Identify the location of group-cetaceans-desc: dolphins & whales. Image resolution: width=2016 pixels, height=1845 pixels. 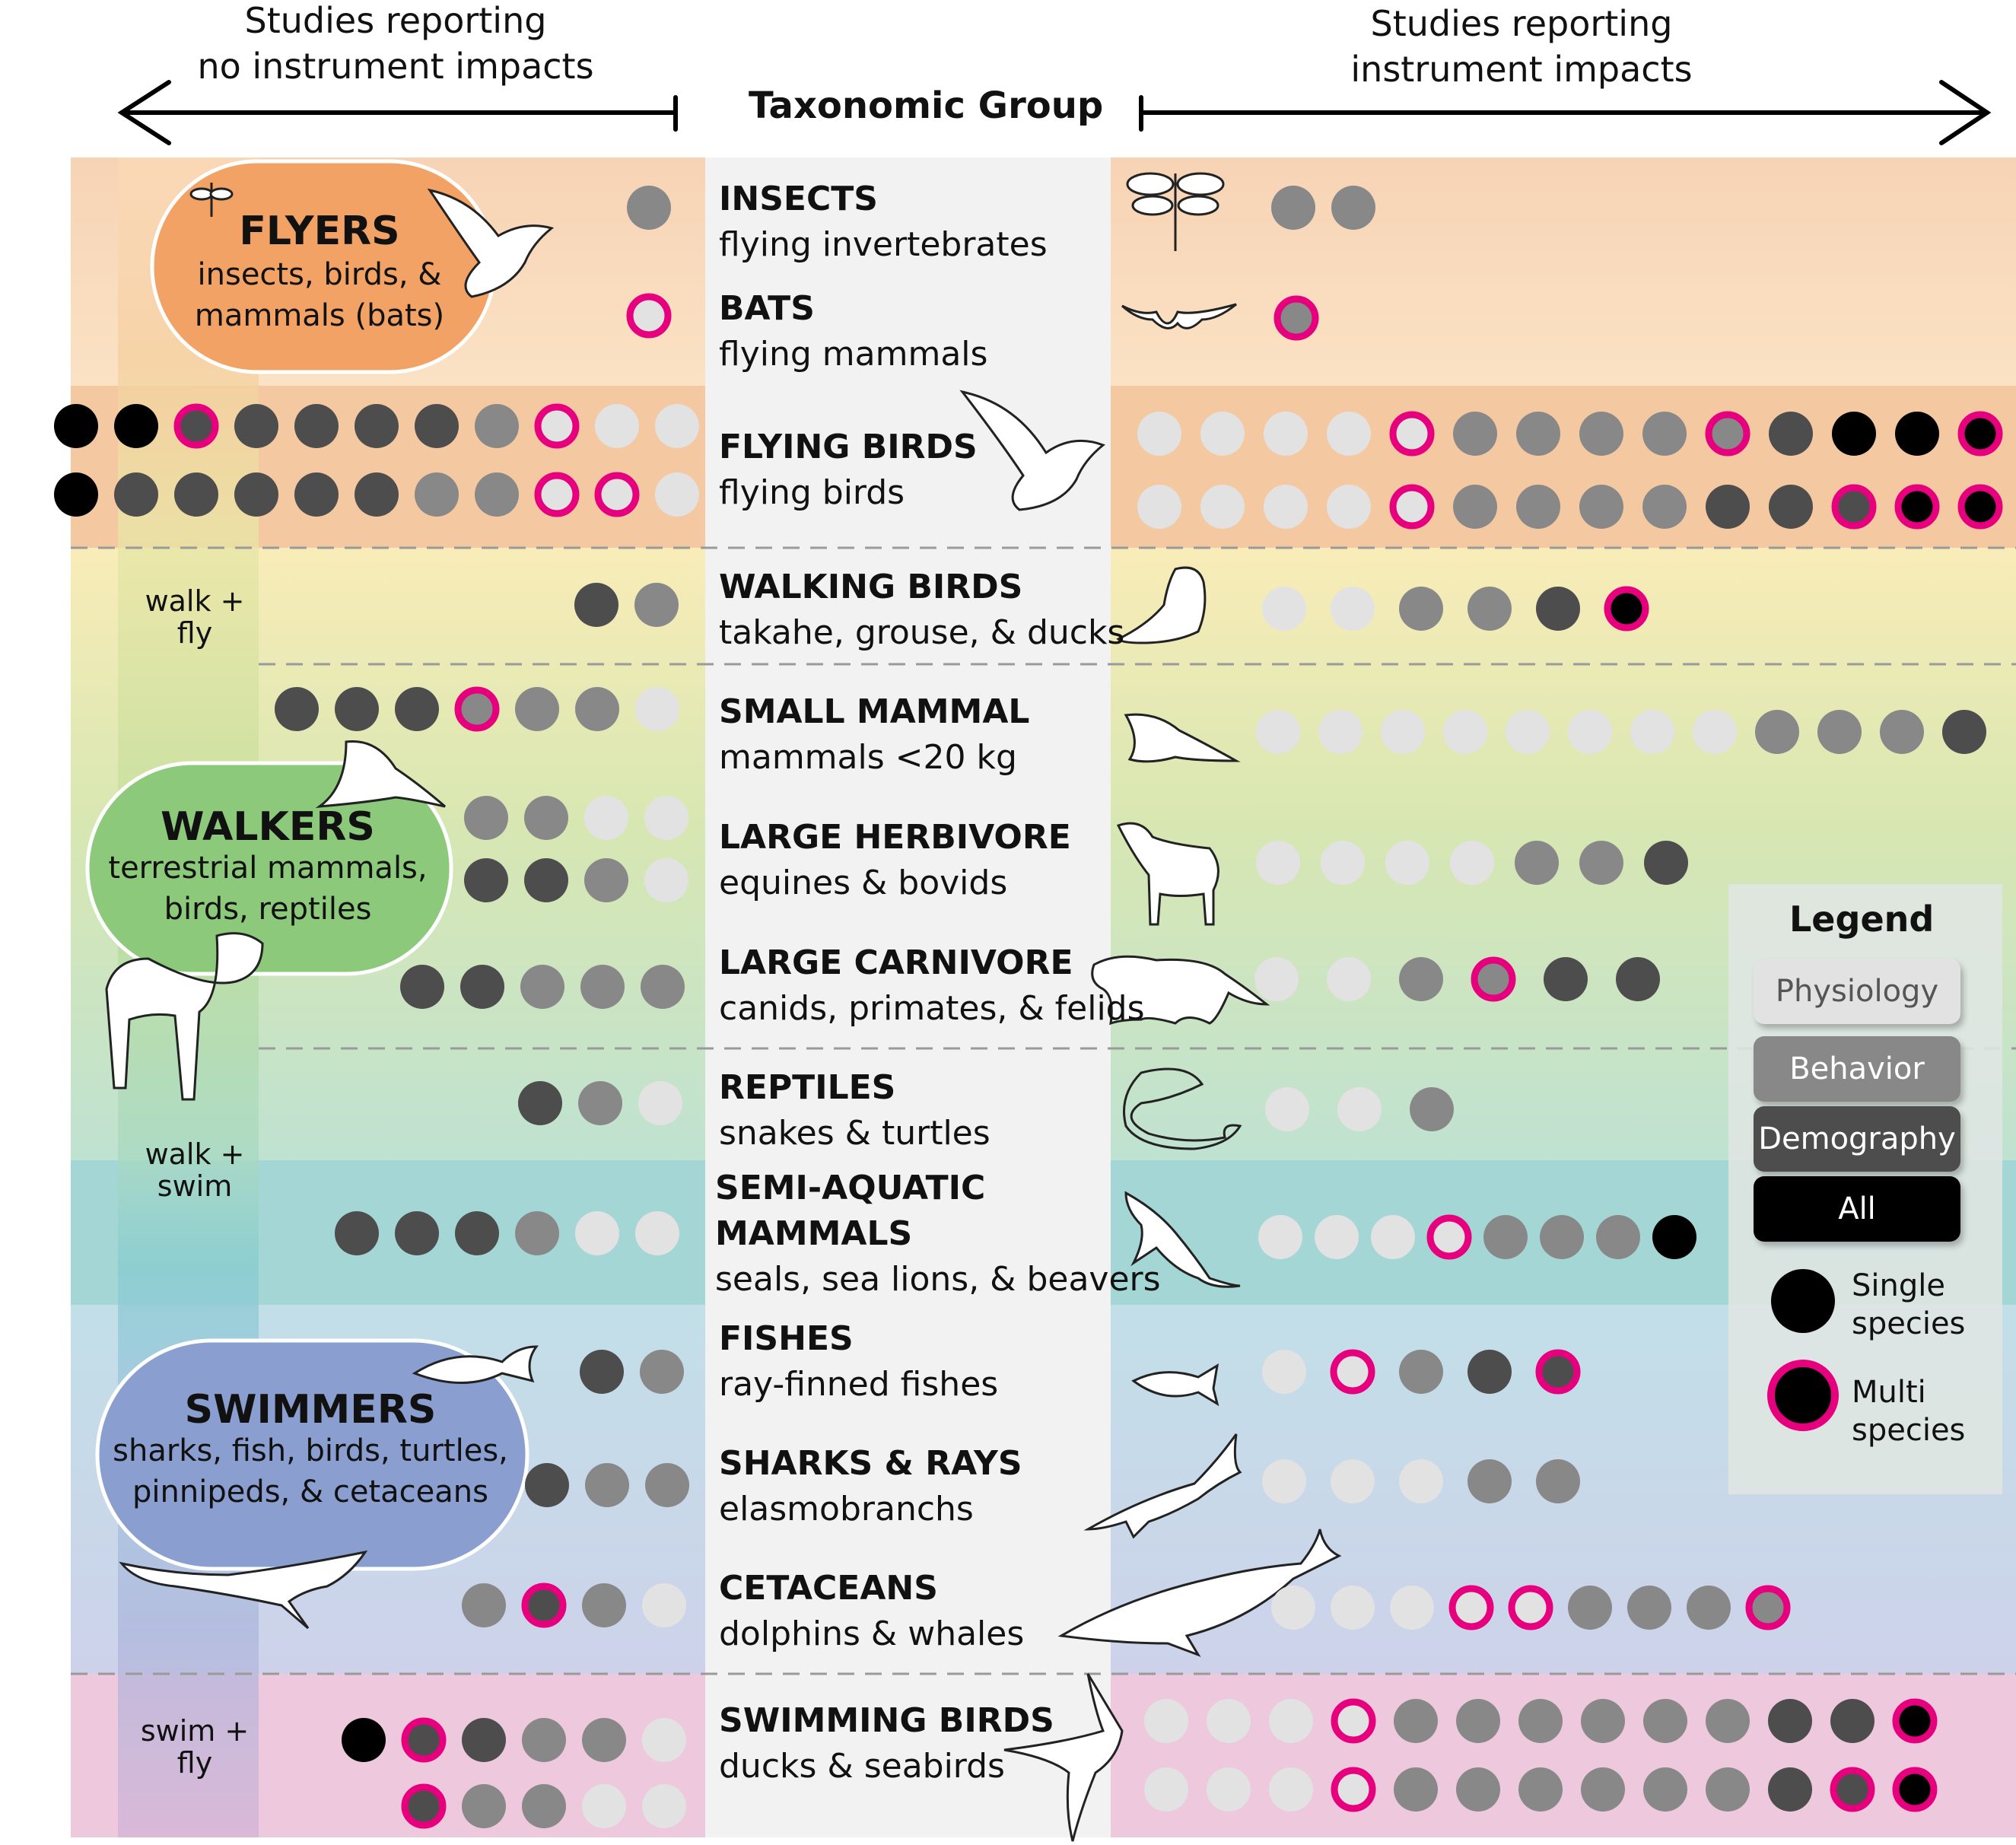
(872, 1633).